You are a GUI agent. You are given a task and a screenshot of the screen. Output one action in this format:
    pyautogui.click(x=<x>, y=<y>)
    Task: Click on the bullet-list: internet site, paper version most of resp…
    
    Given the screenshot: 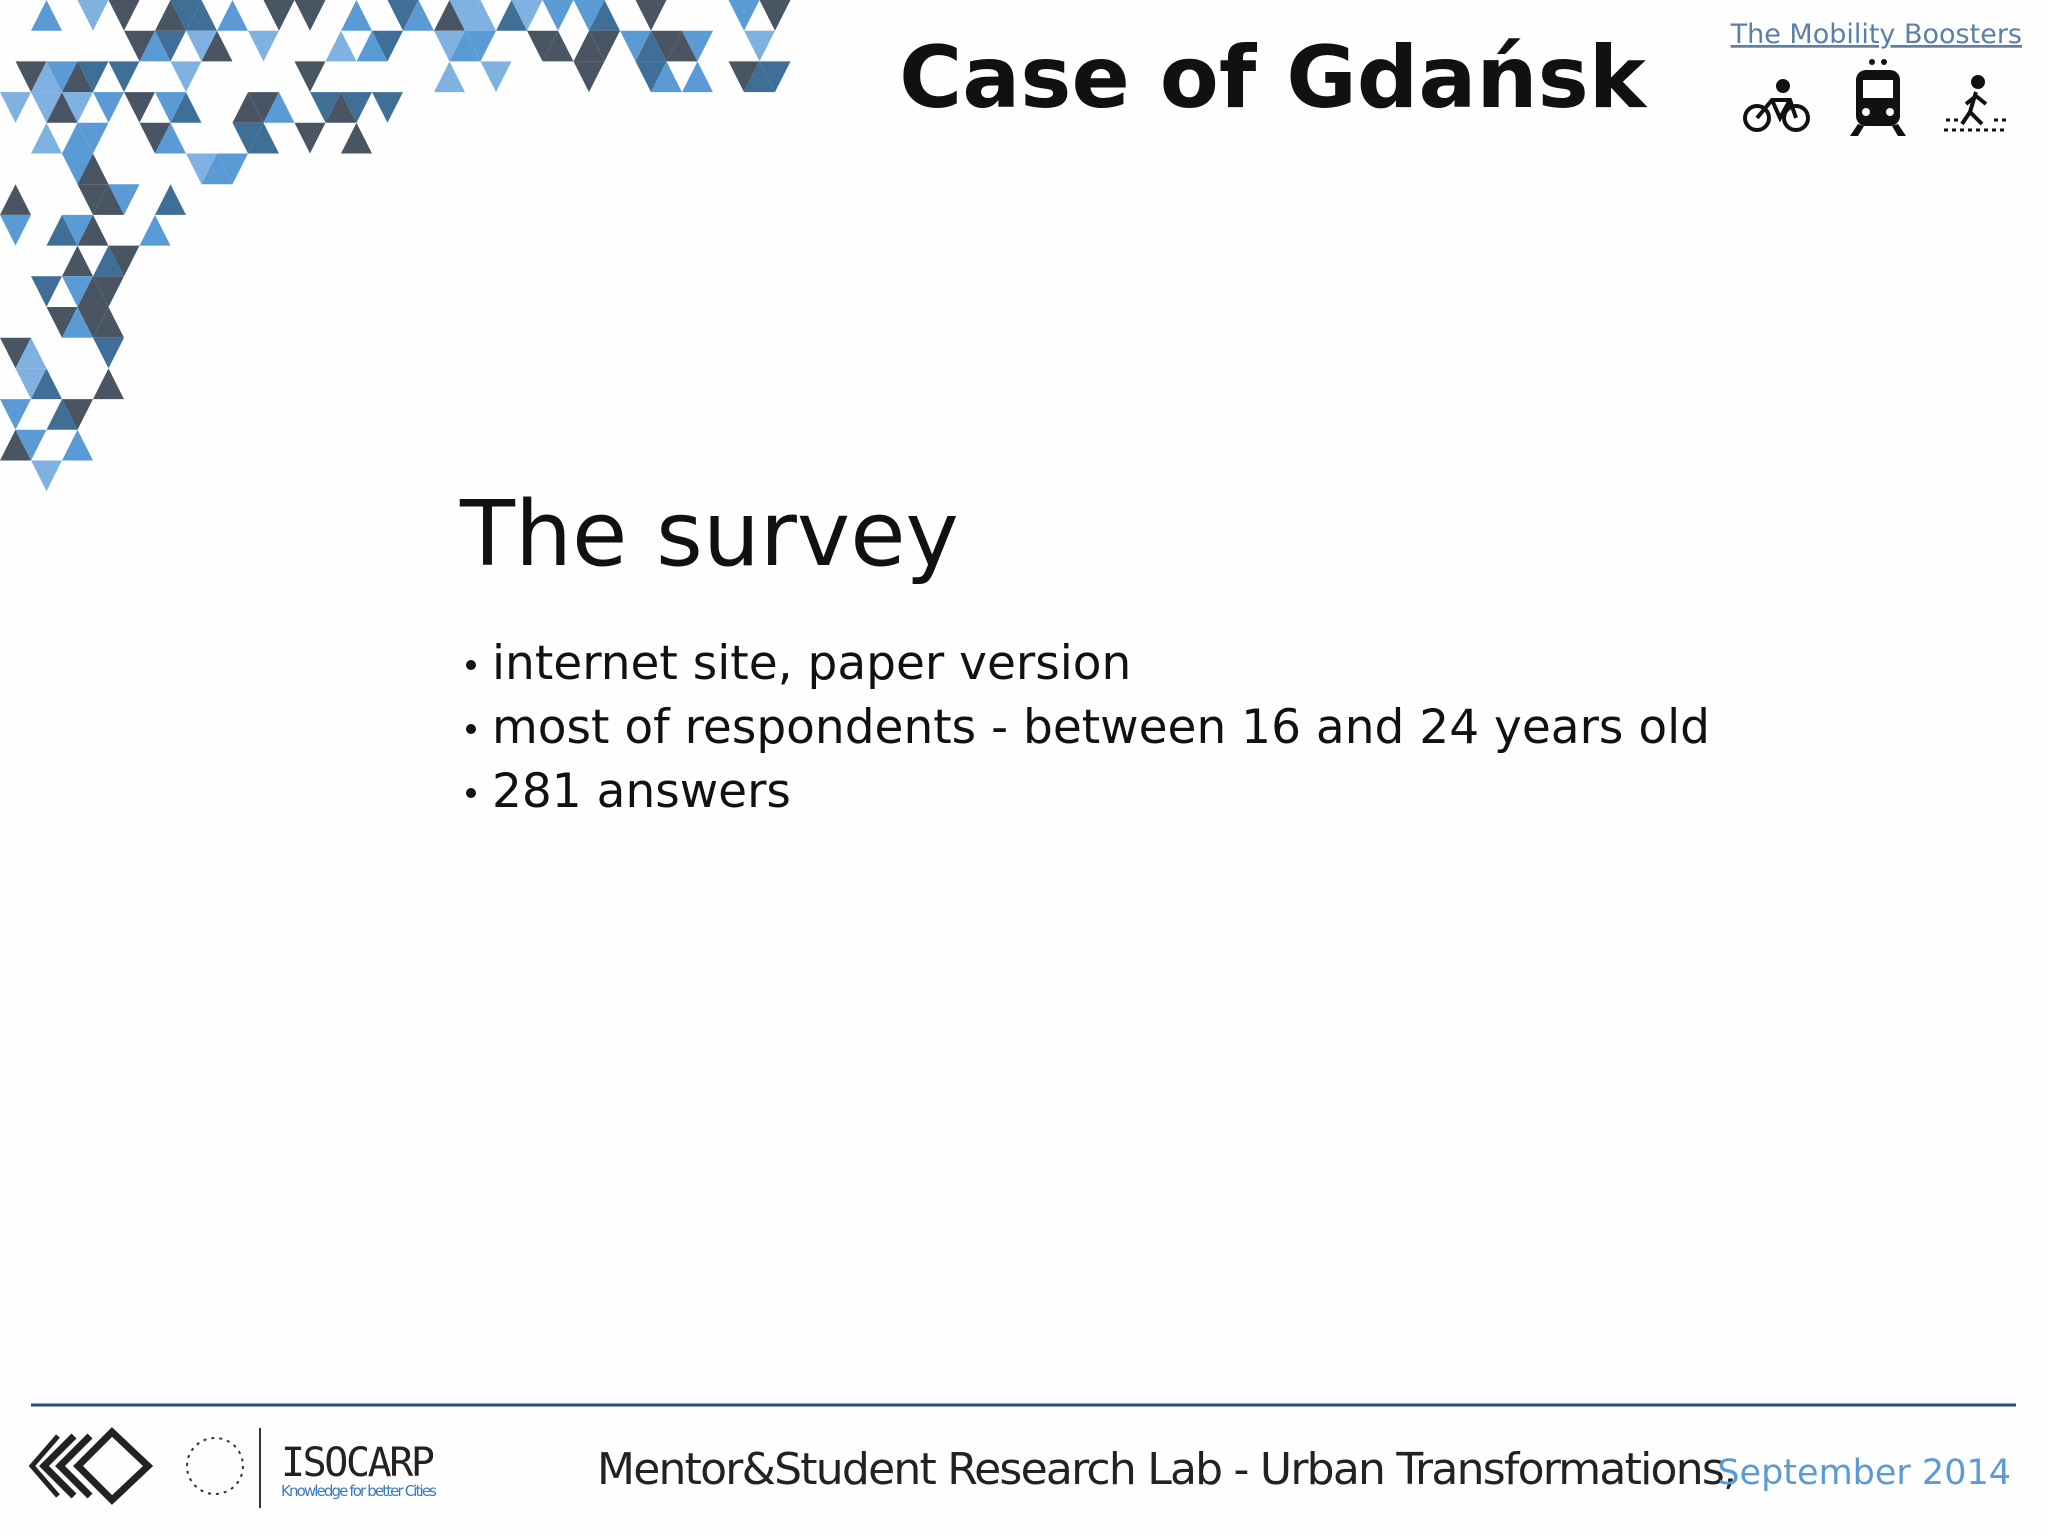 What is the action you would take?
    pyautogui.click(x=1088, y=727)
    